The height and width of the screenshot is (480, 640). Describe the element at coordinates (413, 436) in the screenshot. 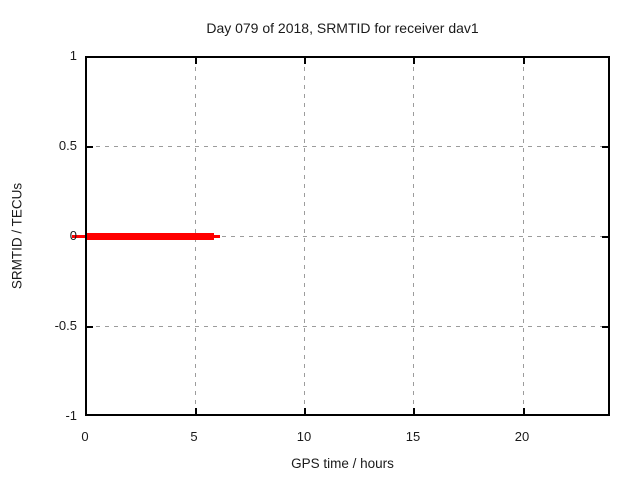

I see `x-tick-label-15: 15` at that location.